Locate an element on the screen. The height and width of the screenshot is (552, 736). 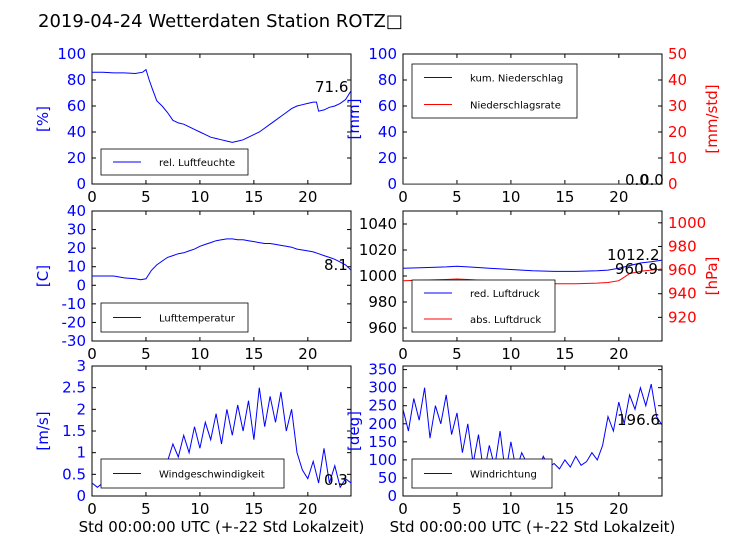
y-tick-label: 960 is located at coordinates (382, 328).